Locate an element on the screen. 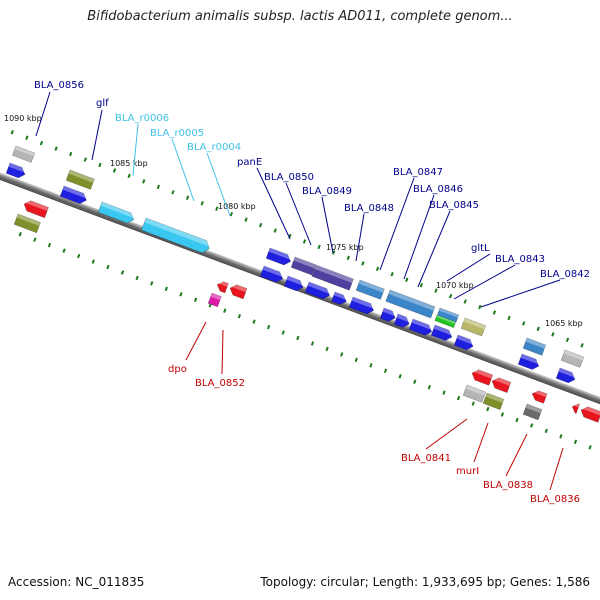  gene-glf-shine is located at coordinates (81, 176).